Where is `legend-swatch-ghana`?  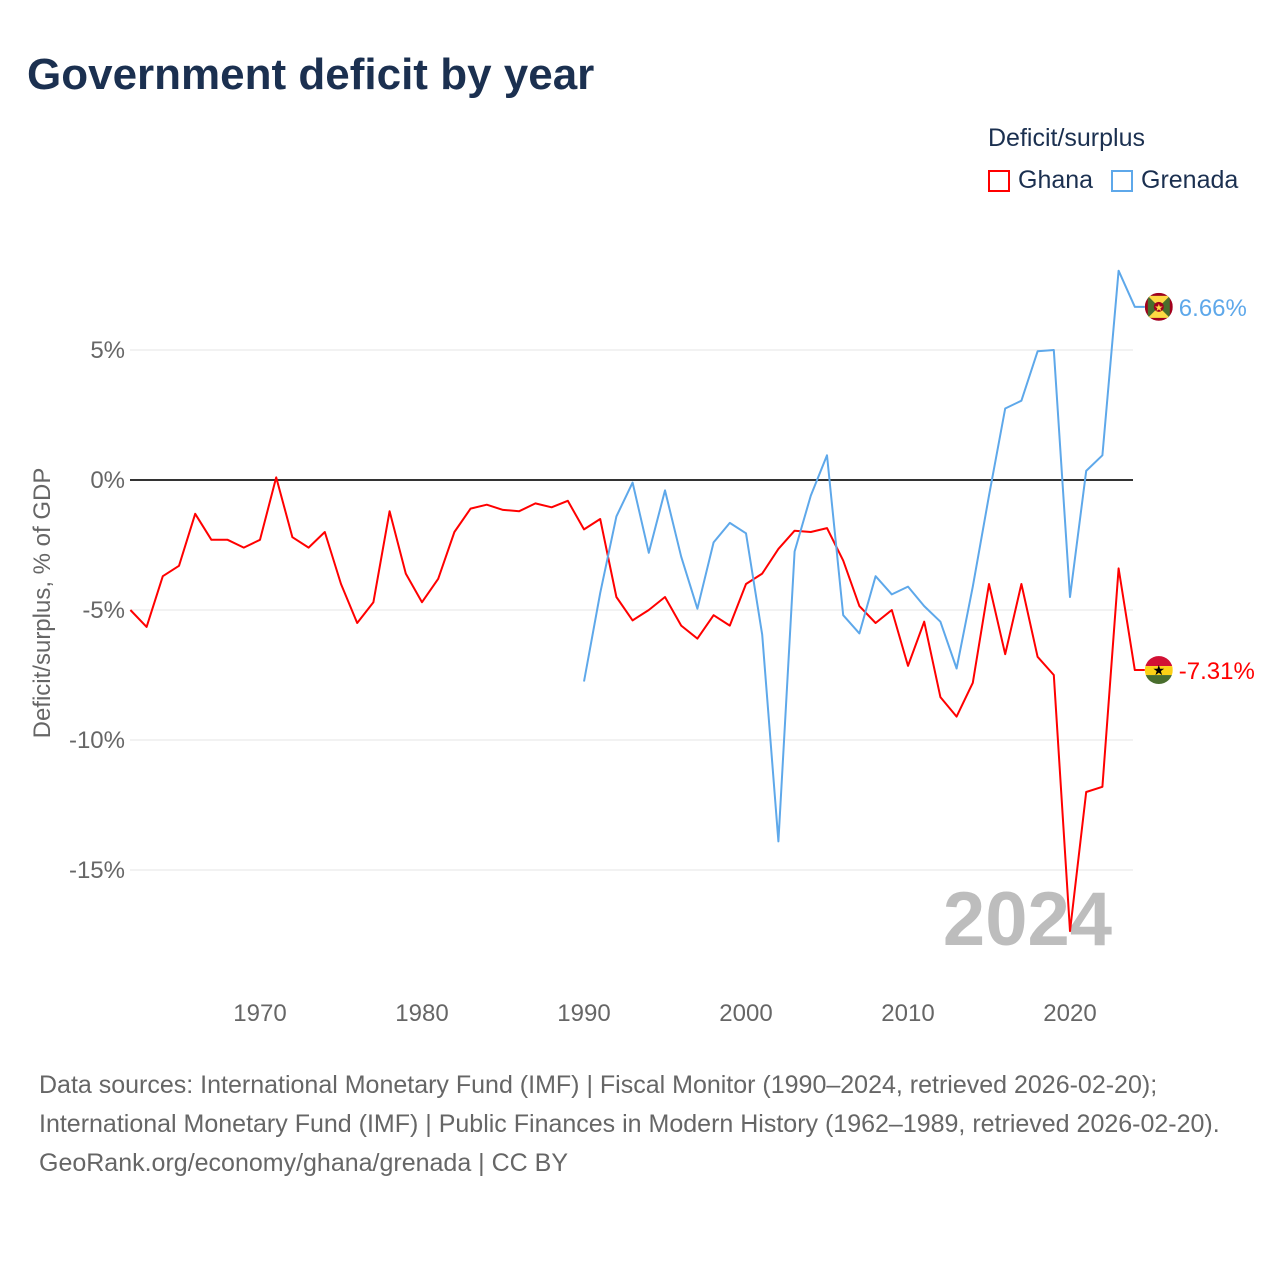 legend-swatch-ghana is located at coordinates (999, 180).